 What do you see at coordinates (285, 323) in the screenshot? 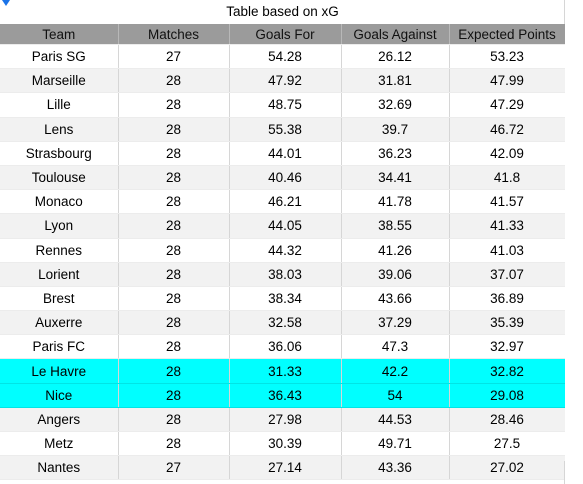
I see `cell-goals-for: 32.58` at bounding box center [285, 323].